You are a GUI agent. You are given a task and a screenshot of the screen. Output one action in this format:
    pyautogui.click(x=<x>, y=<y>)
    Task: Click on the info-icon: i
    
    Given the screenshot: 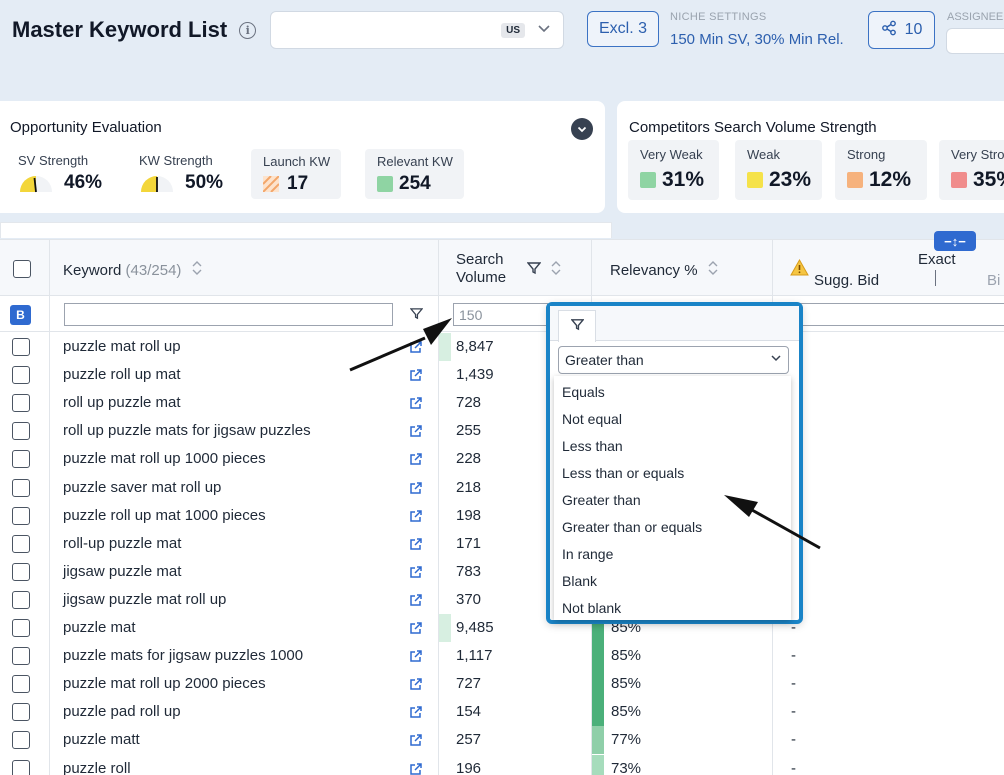 What is the action you would take?
    pyautogui.click(x=248, y=30)
    